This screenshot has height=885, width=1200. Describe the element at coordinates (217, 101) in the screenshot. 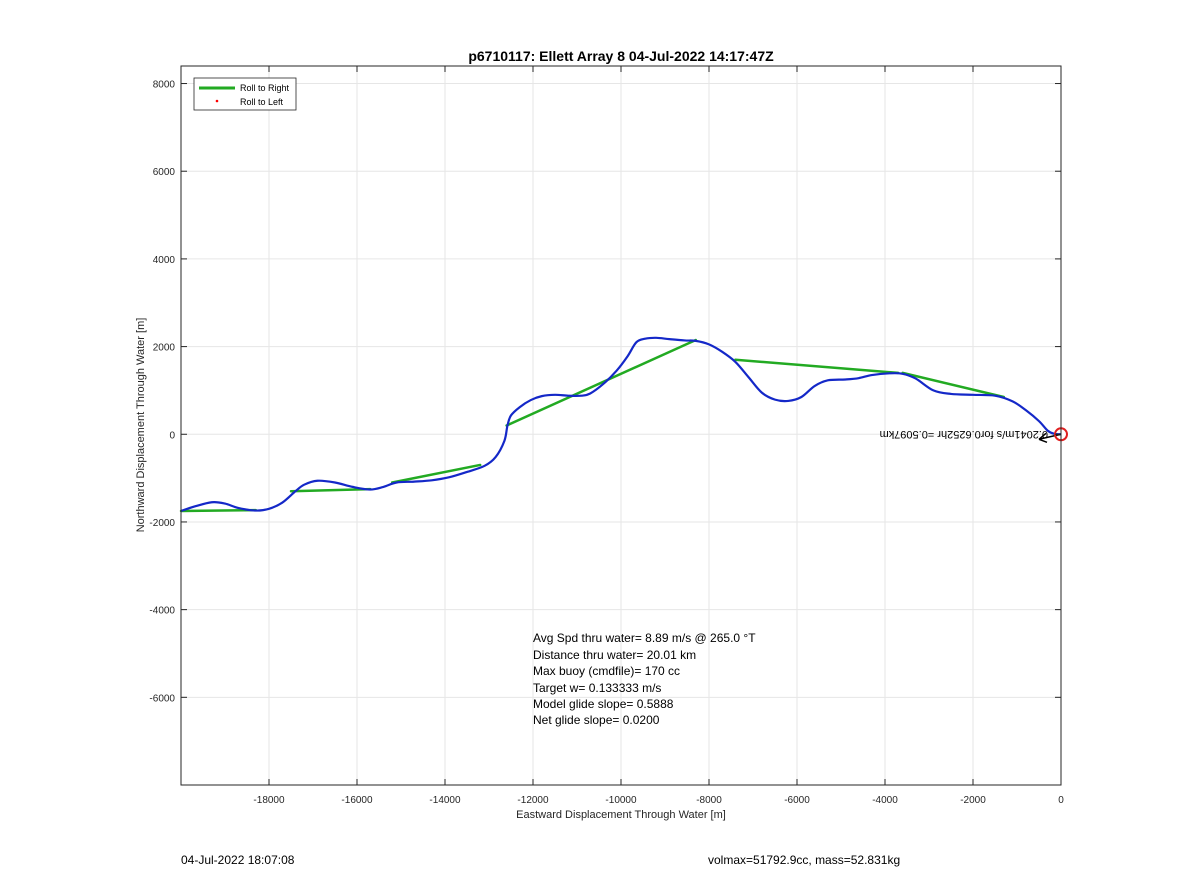

I see `legend-roll-left-swatch` at that location.